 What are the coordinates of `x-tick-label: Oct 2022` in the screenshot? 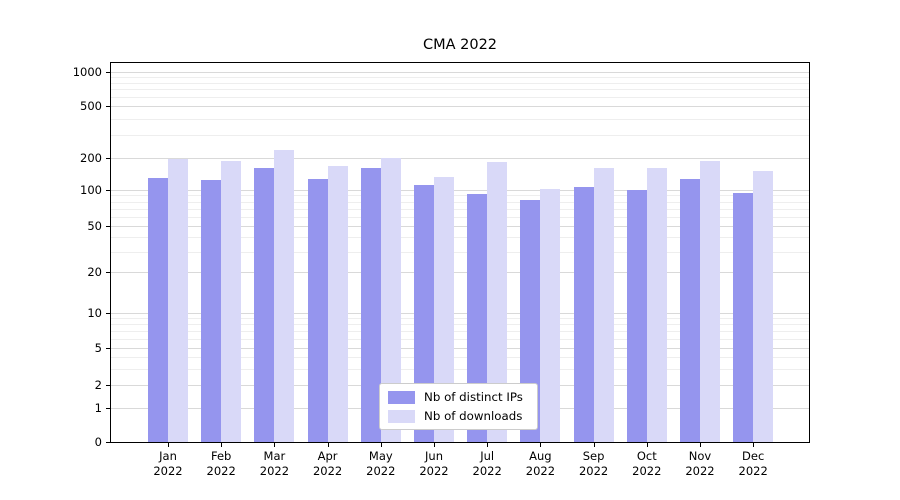 It's located at (647, 464).